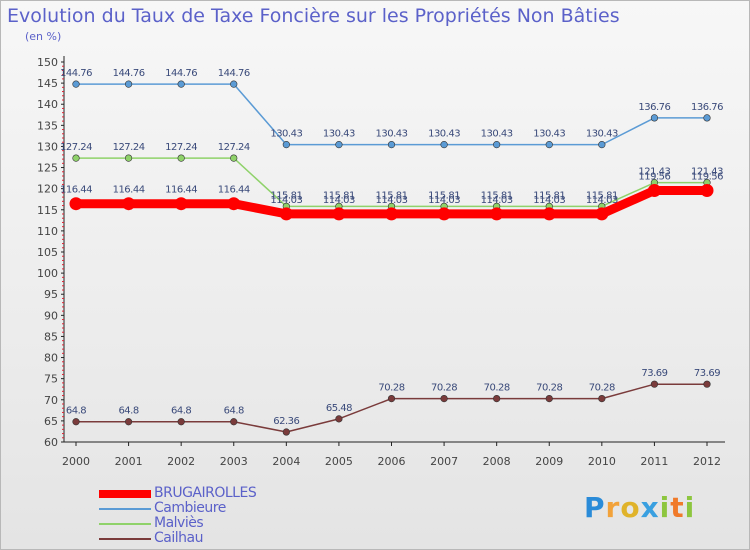 The image size is (750, 550). What do you see at coordinates (179, 523) in the screenshot?
I see `legend-label: Malviès` at bounding box center [179, 523].